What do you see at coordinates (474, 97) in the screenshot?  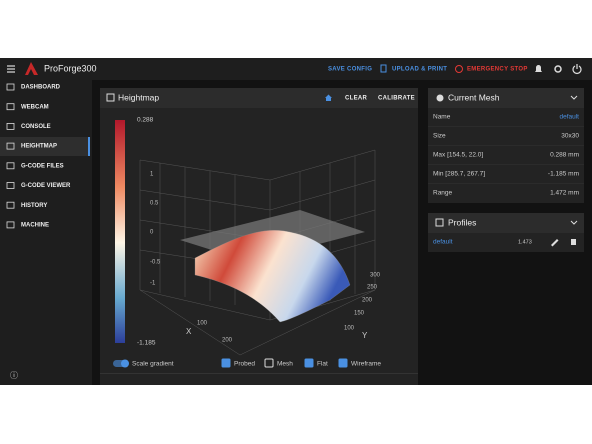 I see `mesh-title: Current Mesh` at bounding box center [474, 97].